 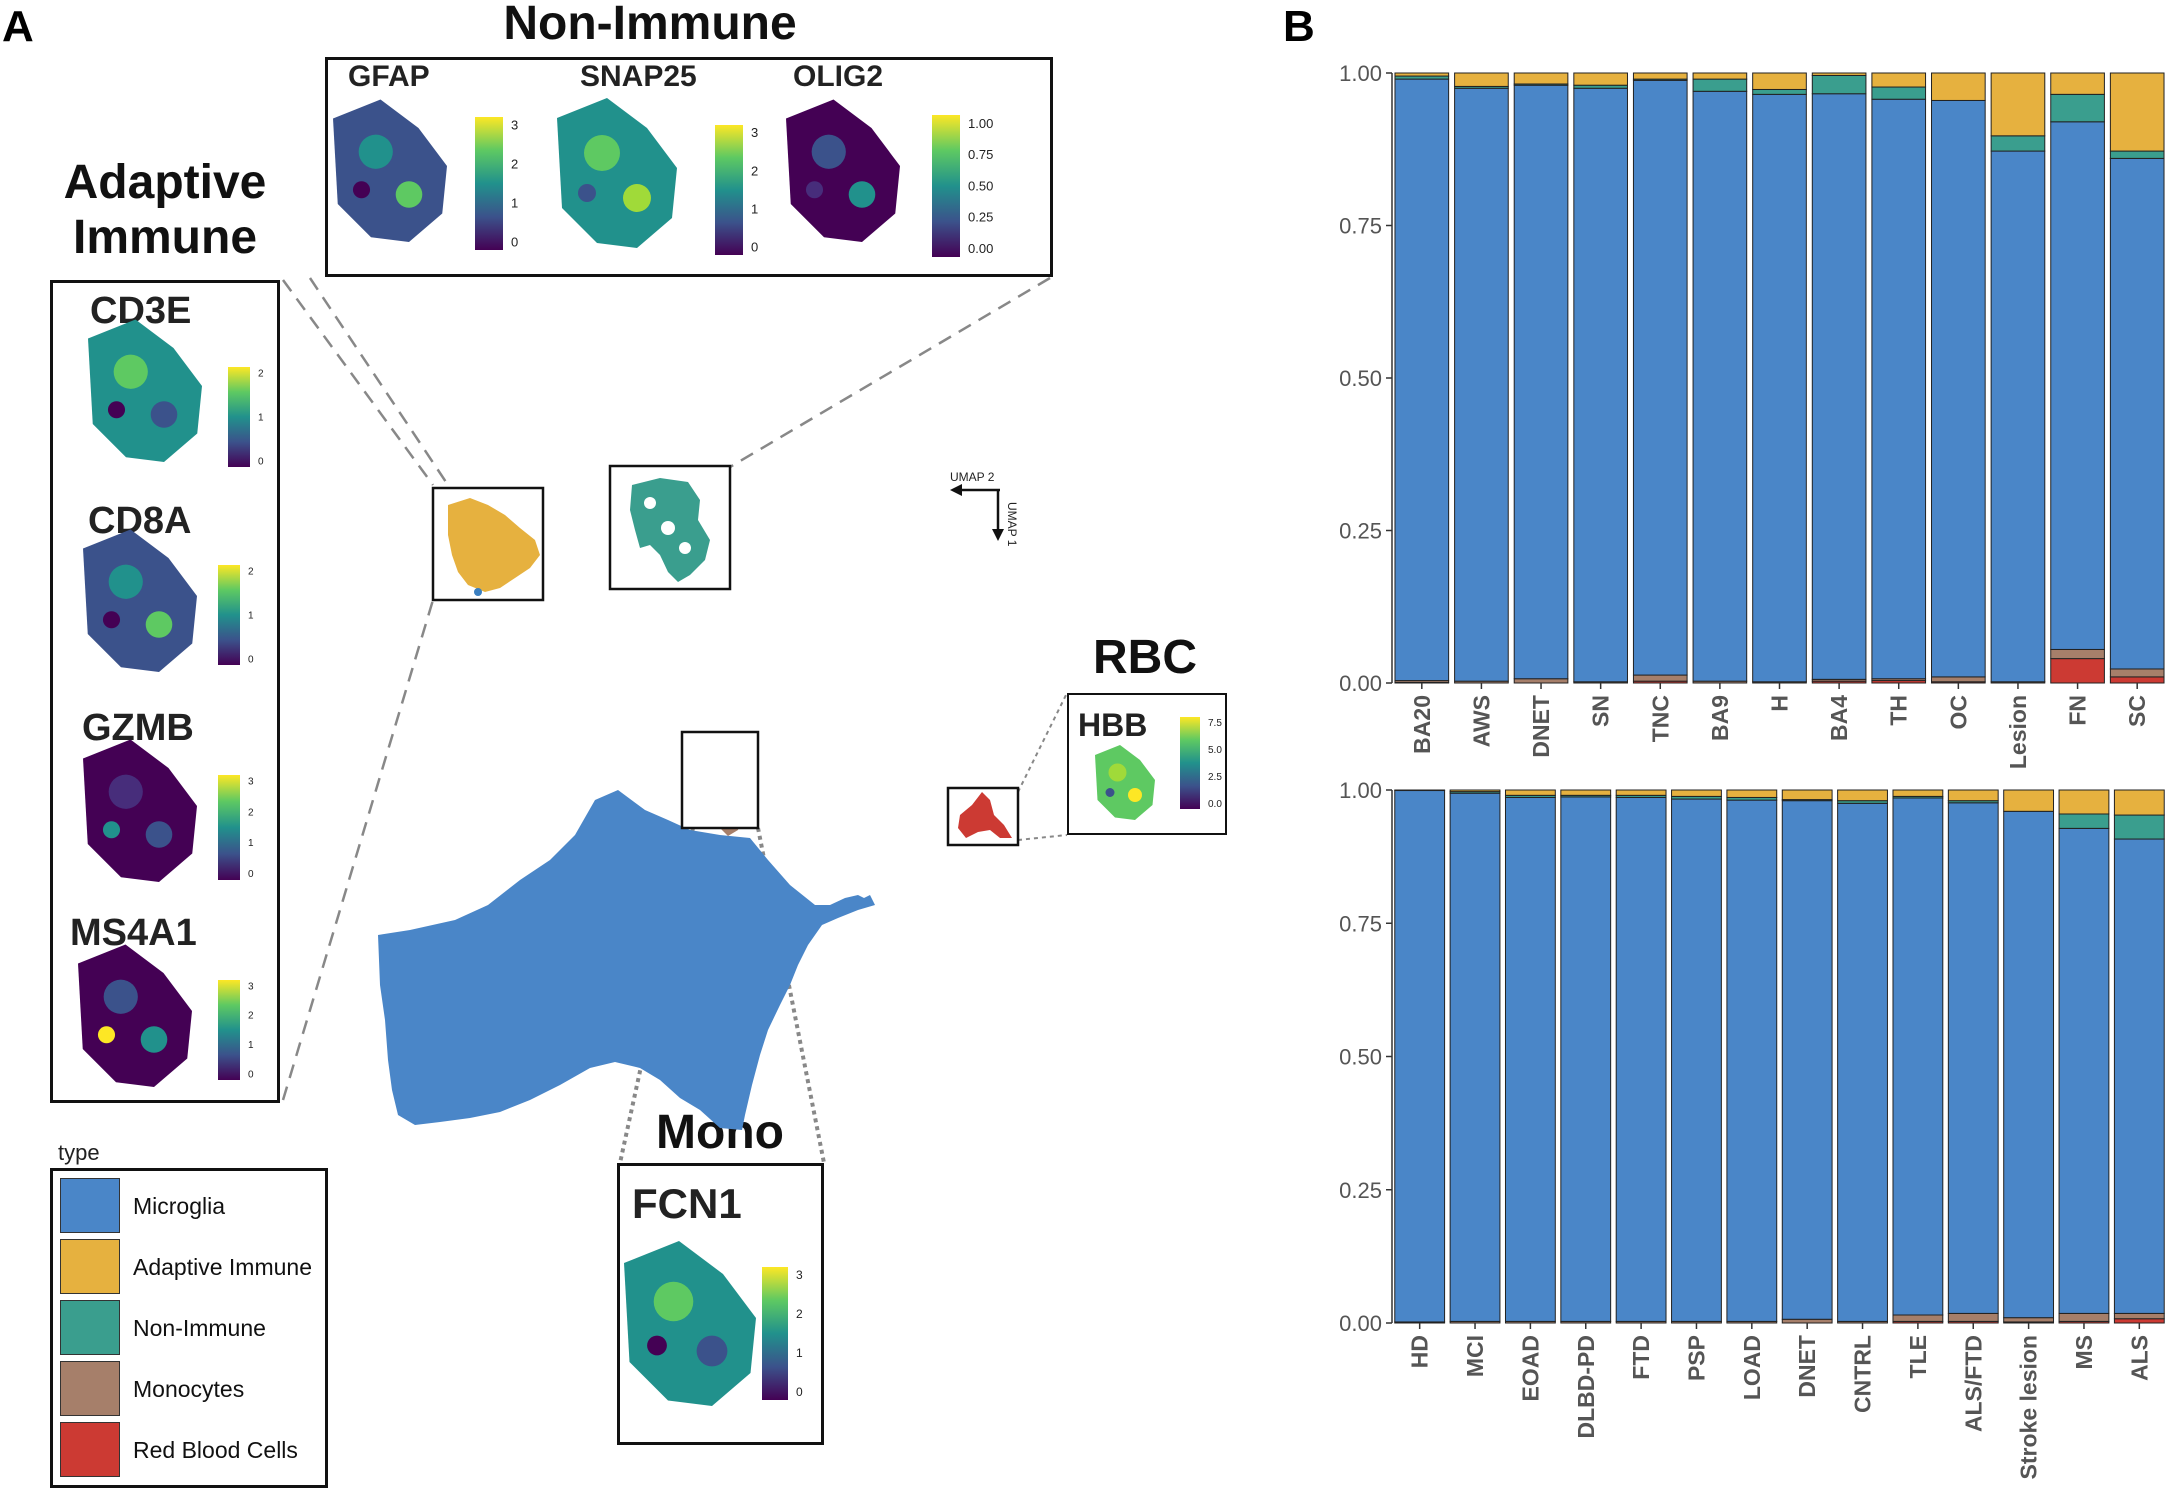 What do you see at coordinates (720, 780) in the screenshot?
I see `inset-mono-box` at bounding box center [720, 780].